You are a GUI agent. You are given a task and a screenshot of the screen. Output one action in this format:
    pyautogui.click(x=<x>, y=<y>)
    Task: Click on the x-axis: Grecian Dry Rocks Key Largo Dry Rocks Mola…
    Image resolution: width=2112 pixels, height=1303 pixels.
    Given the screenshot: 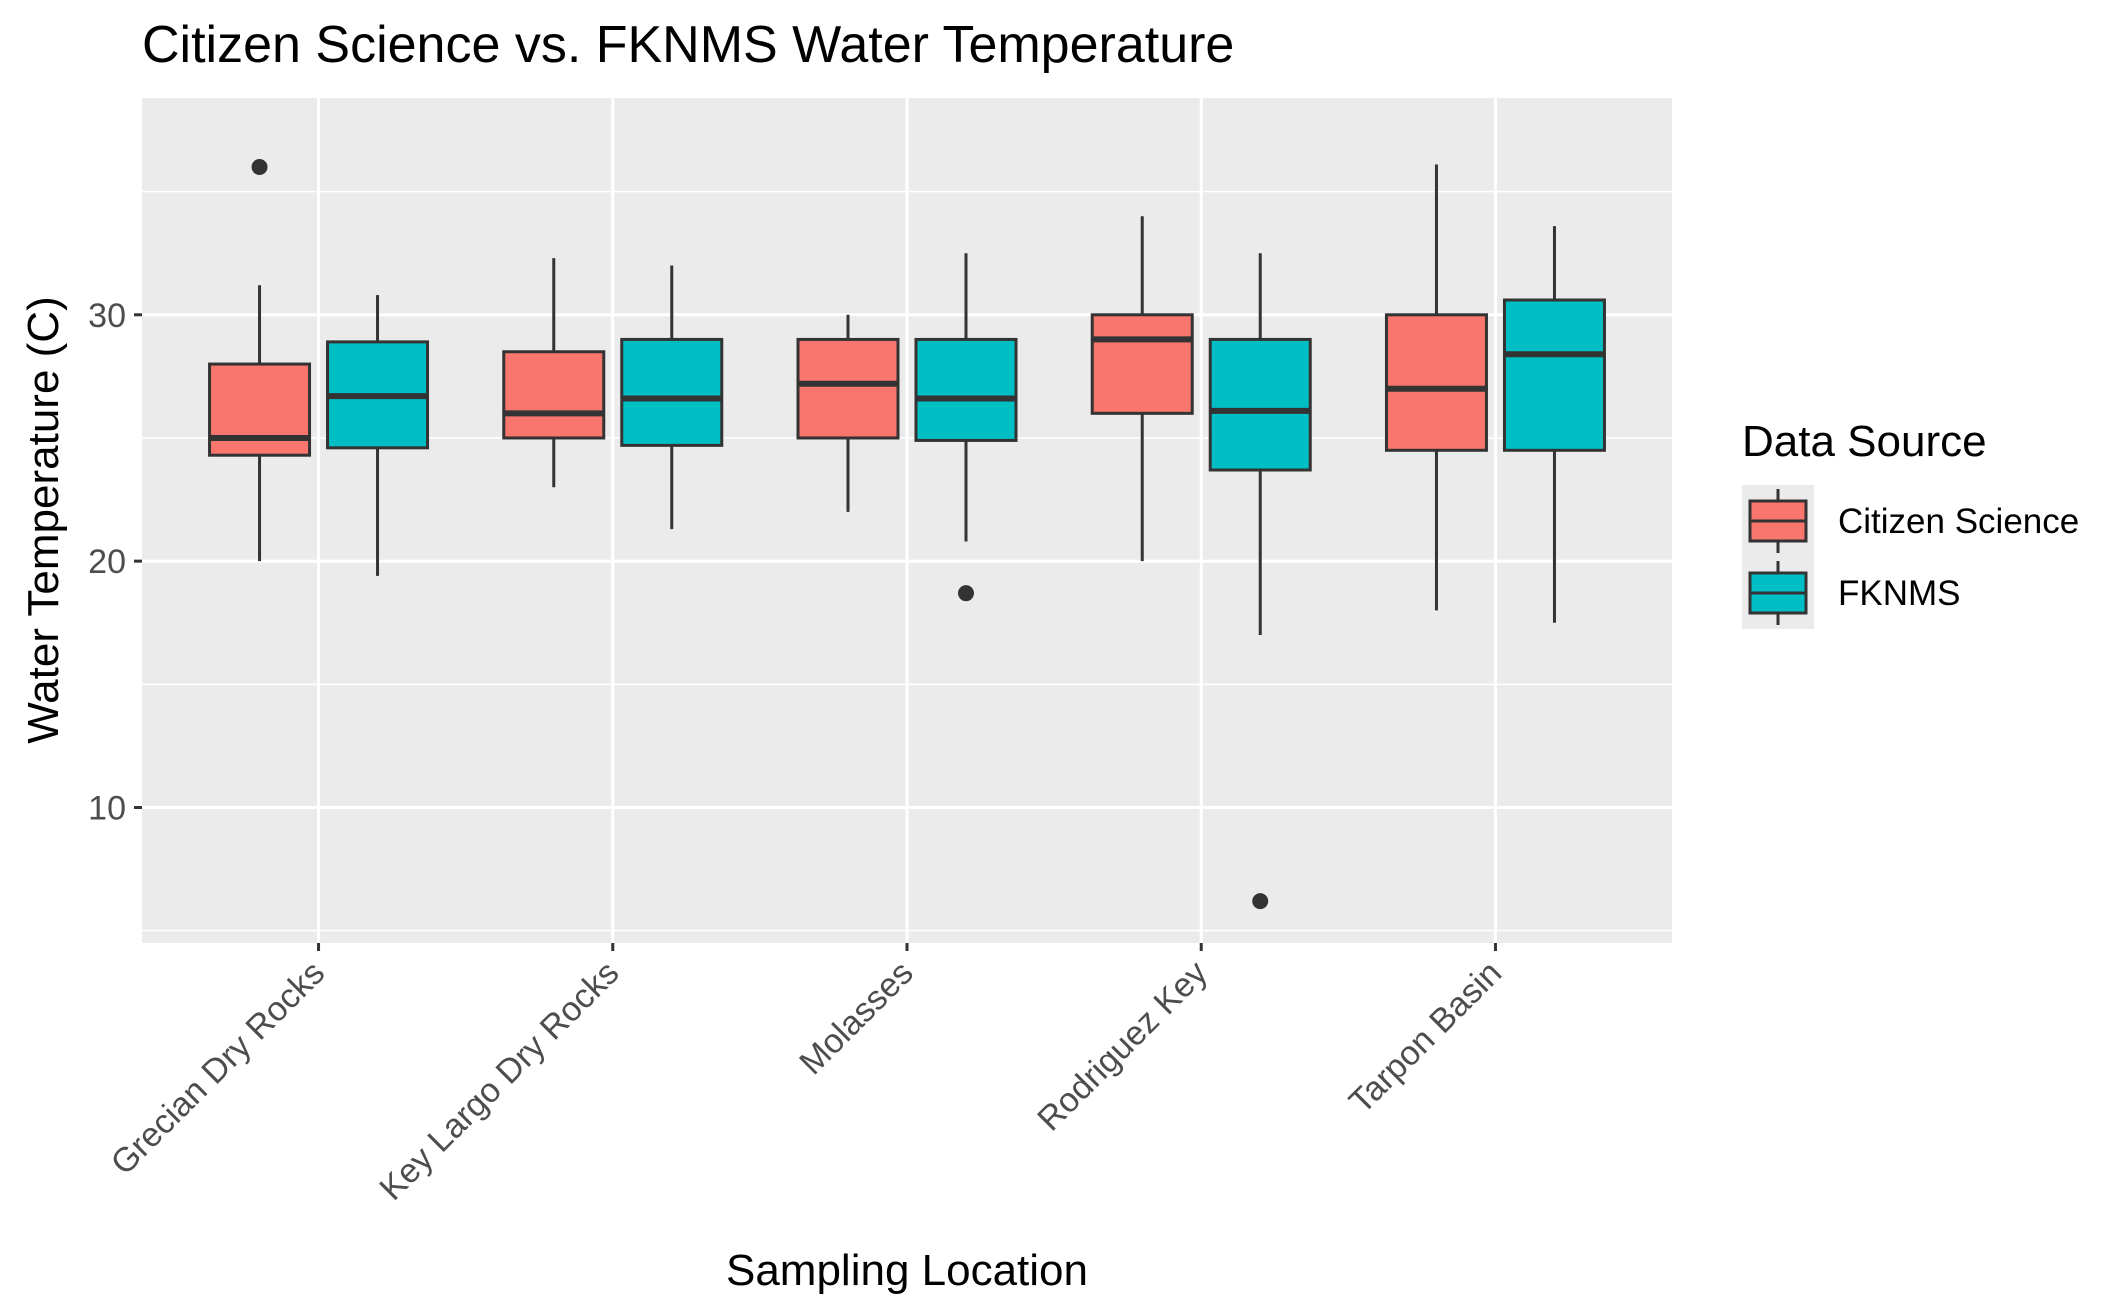 What is the action you would take?
    pyautogui.click(x=806, y=1075)
    